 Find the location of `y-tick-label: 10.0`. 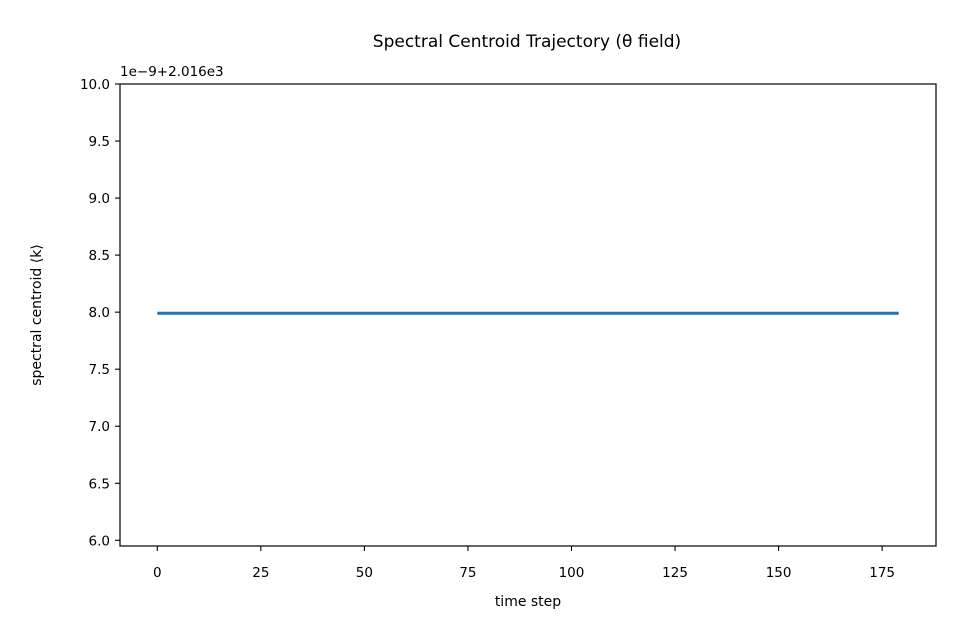

y-tick-label: 10.0 is located at coordinates (95, 85).